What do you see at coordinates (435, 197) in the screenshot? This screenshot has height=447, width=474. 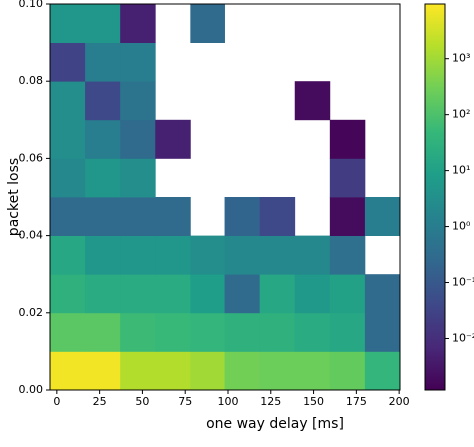 I see `colorbar` at bounding box center [435, 197].